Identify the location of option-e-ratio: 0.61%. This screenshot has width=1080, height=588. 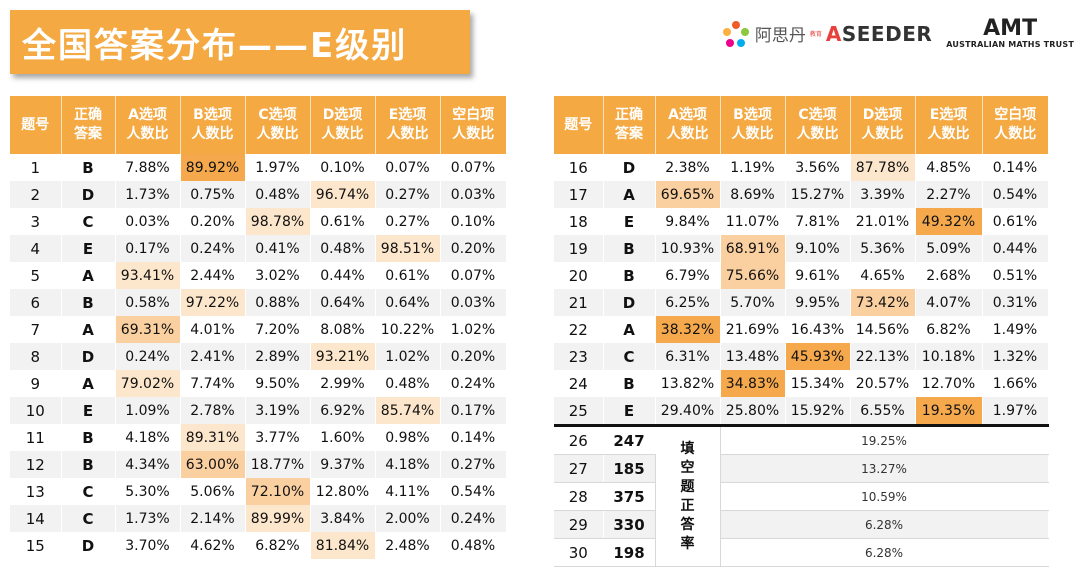
(408, 275).